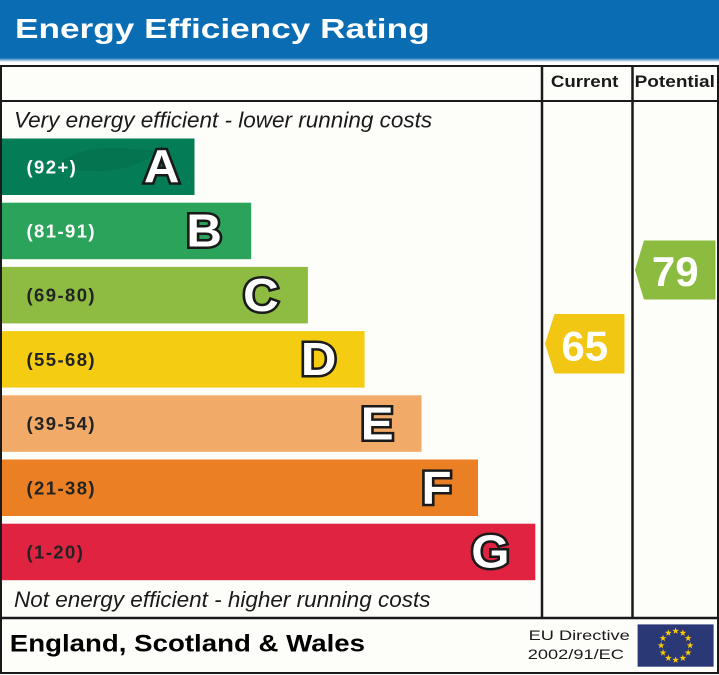 The height and width of the screenshot is (675, 719). What do you see at coordinates (585, 81) in the screenshot?
I see `svg-text: Current` at bounding box center [585, 81].